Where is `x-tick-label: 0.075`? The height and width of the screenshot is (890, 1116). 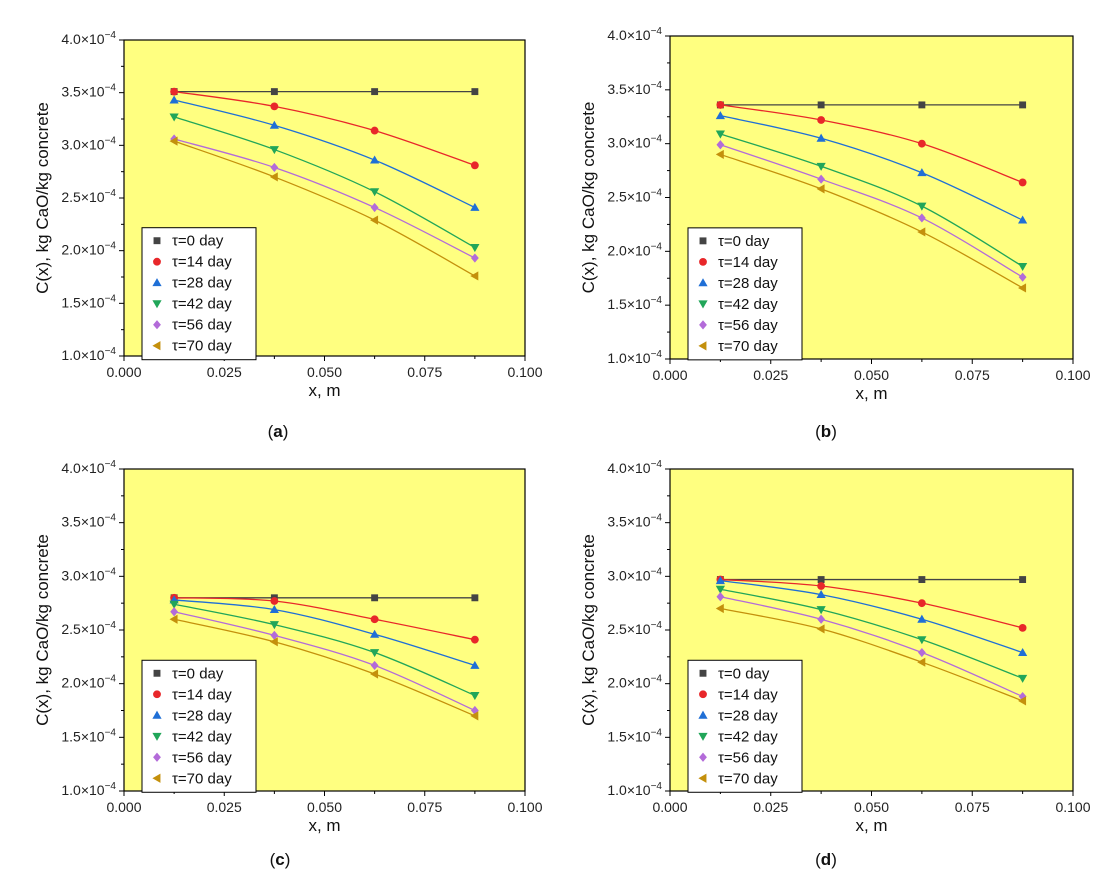 x-tick-label: 0.075 is located at coordinates (972, 807).